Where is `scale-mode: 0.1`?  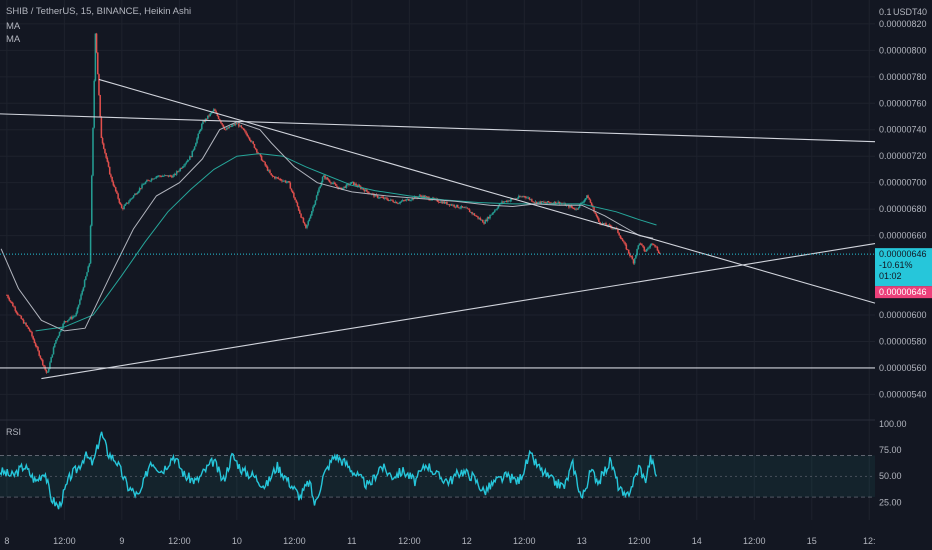 scale-mode: 0.1 is located at coordinates (885, 12).